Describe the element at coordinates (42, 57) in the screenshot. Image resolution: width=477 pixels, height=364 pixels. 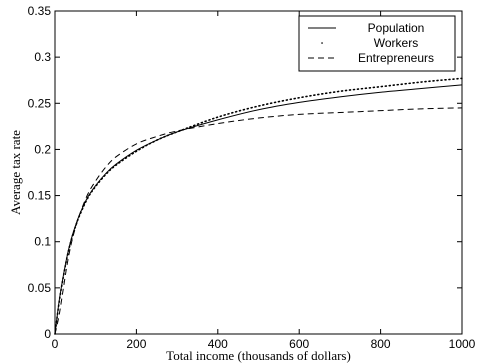
I see `y-tick-label: 0.3` at that location.